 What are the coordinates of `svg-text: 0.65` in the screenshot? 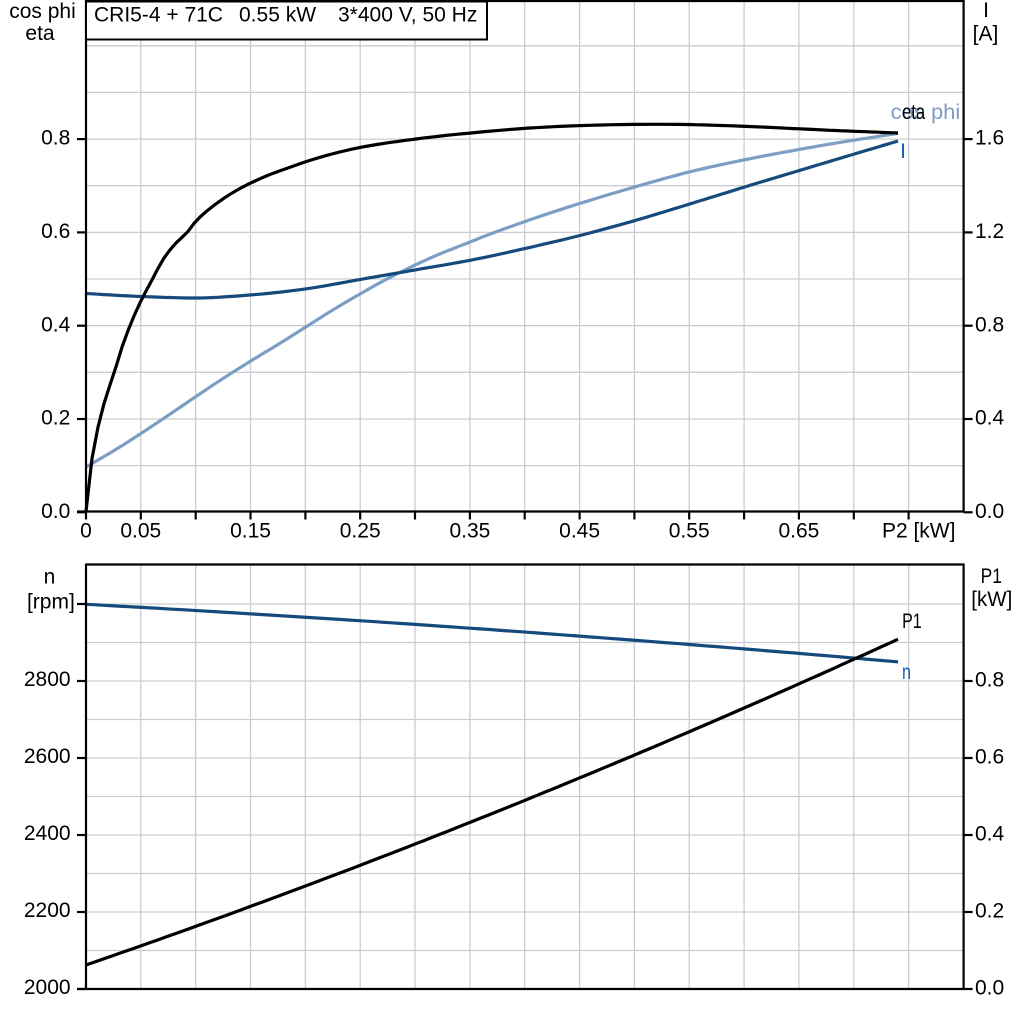 It's located at (798, 531).